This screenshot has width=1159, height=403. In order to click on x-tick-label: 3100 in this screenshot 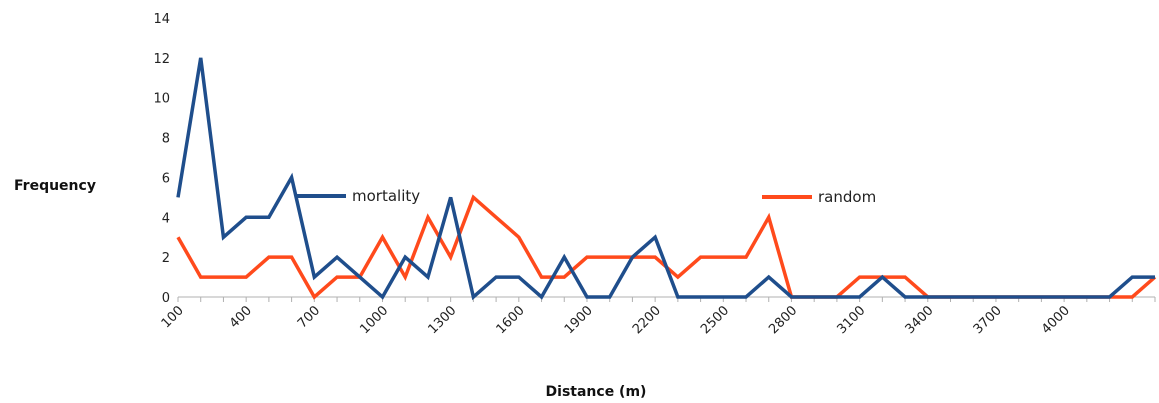, I will do `click(851, 320)`.